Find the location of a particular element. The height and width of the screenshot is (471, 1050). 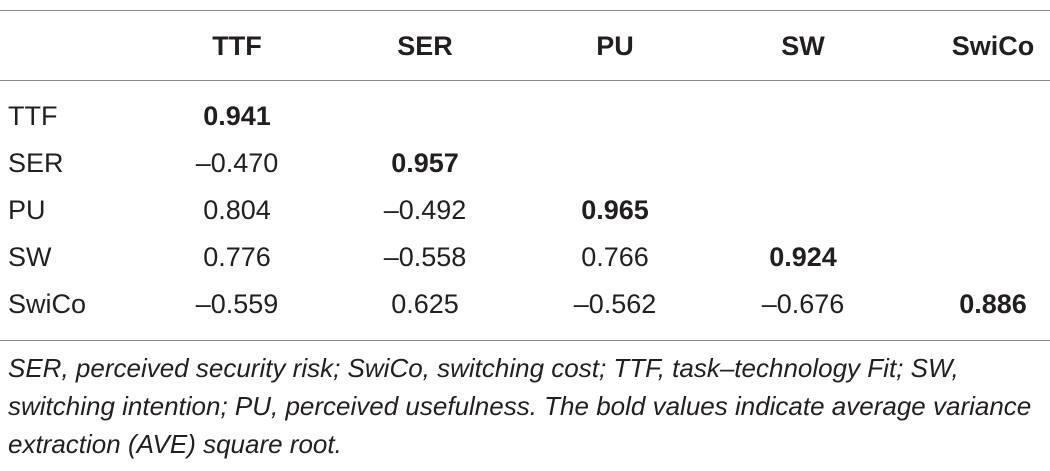

table-cell: 0.776 is located at coordinates (237, 257).